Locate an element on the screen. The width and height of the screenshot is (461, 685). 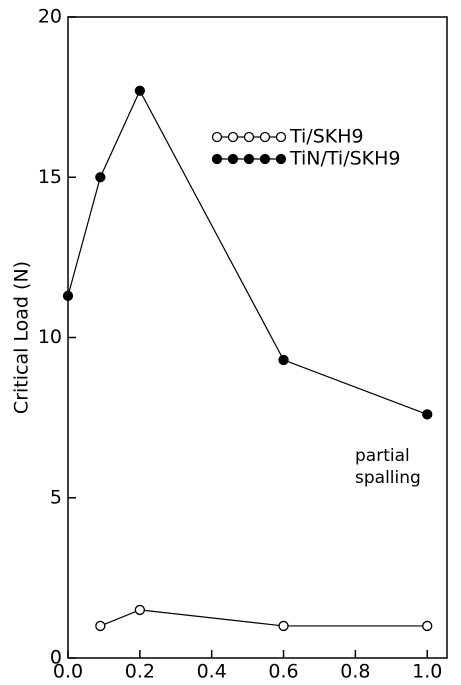
series-line is located at coordinates (264, 618).